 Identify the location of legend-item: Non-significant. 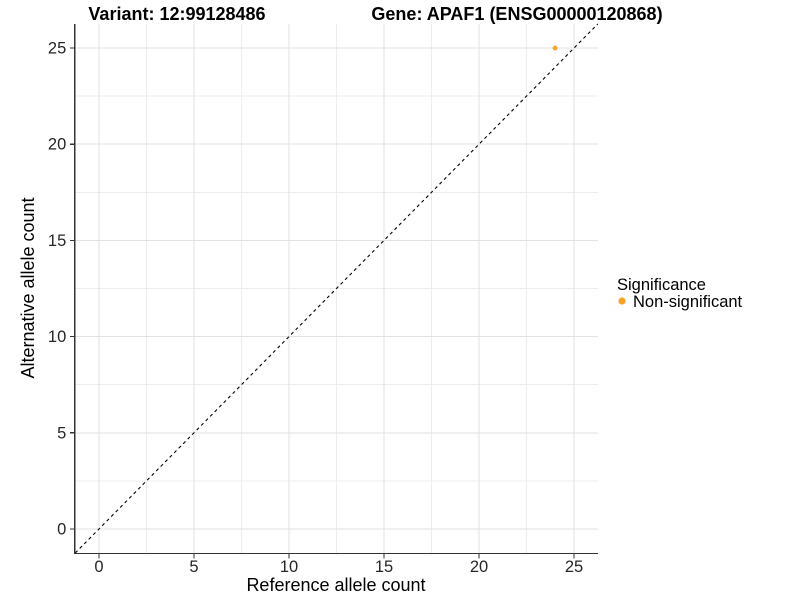
(680, 302).